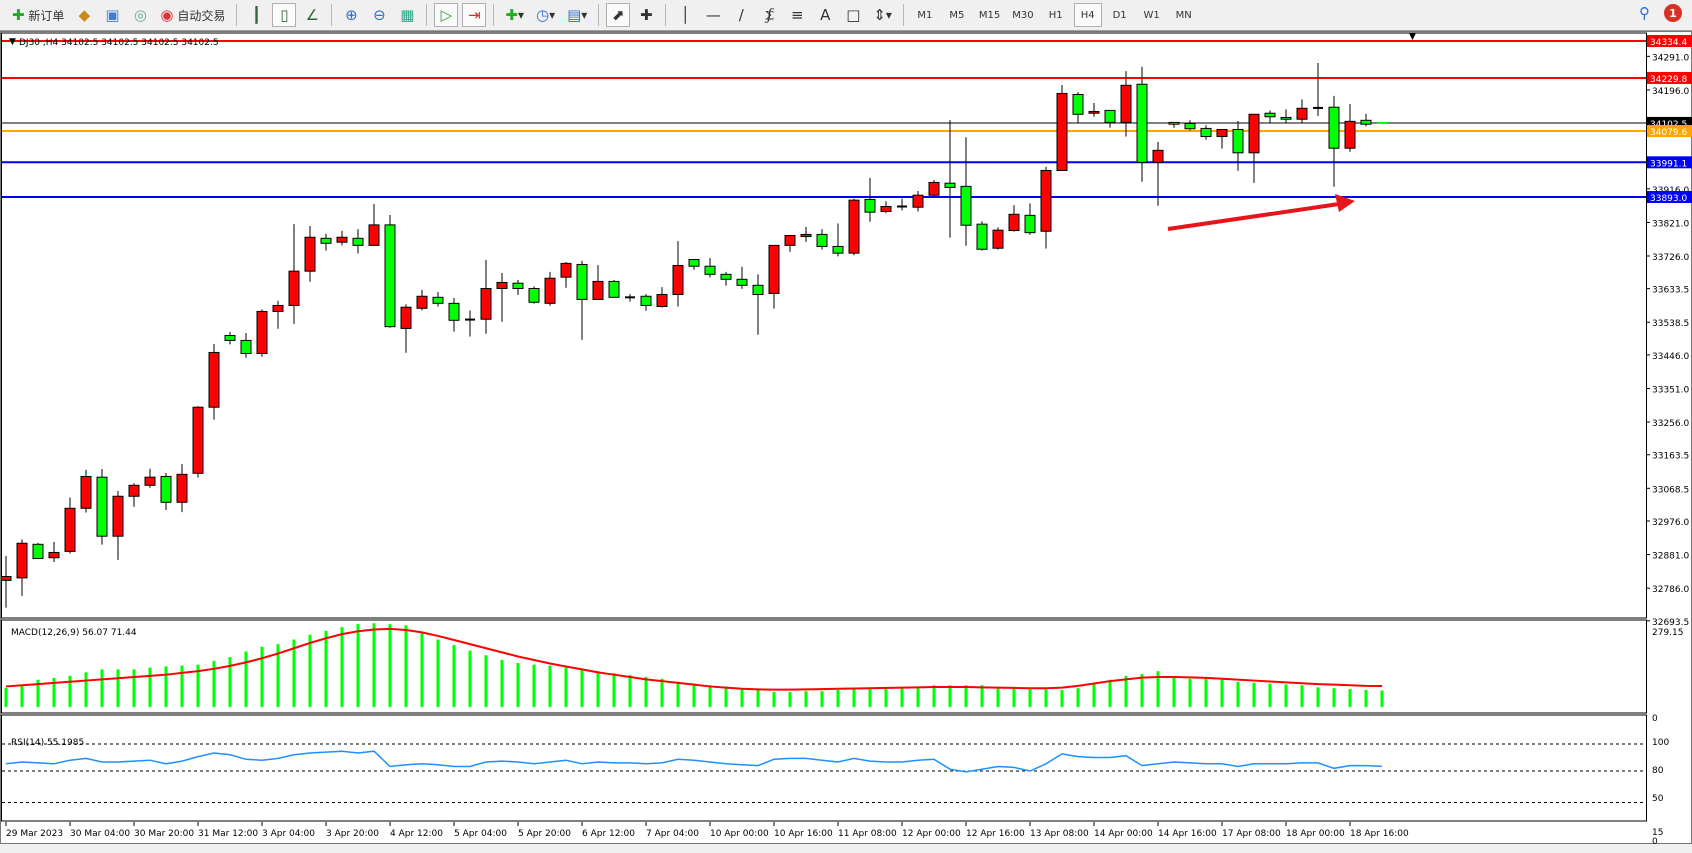 The width and height of the screenshot is (1692, 853). I want to click on vertical-line-button: │, so click(685, 15).